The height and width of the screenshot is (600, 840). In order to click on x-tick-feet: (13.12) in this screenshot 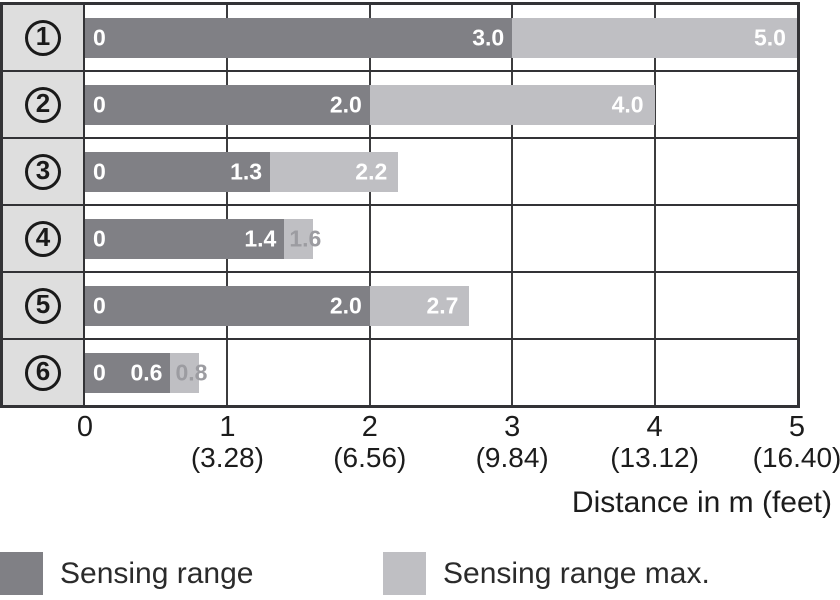, I will do `click(654, 457)`.